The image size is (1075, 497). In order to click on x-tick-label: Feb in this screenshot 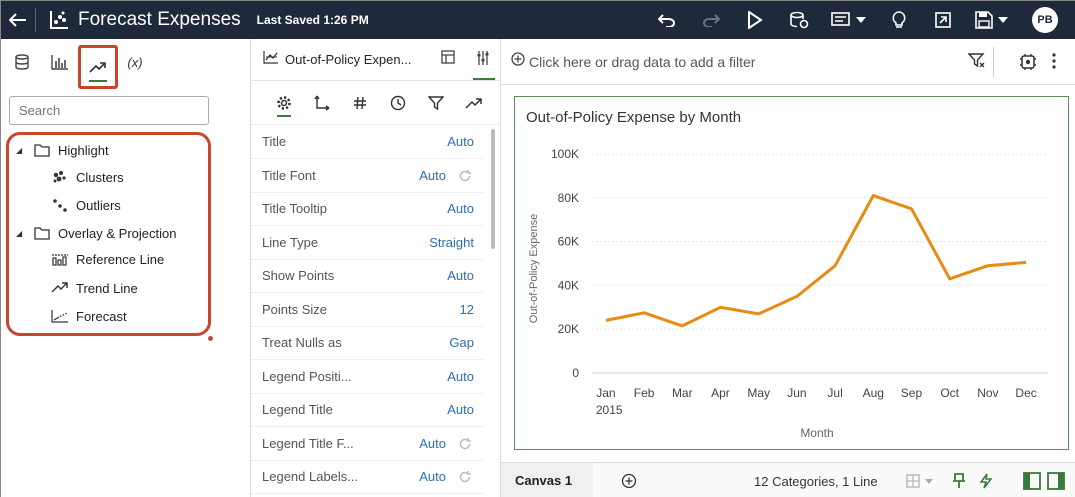, I will do `click(644, 393)`.